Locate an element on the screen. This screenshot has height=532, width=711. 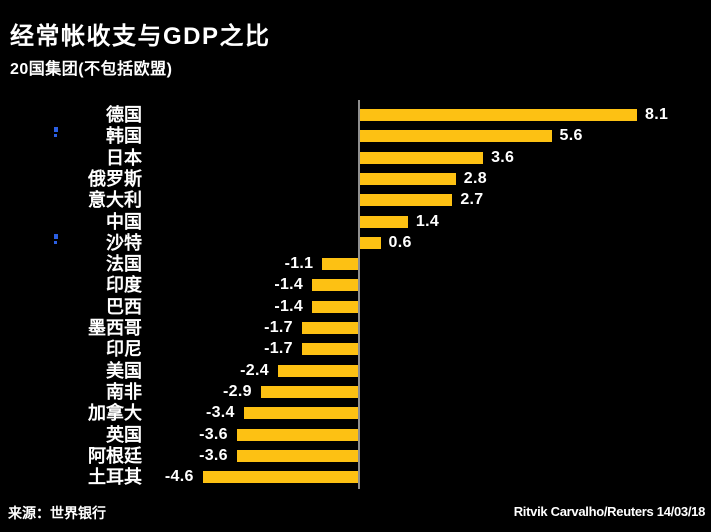
country-label: 英国 is located at coordinates (124, 434).